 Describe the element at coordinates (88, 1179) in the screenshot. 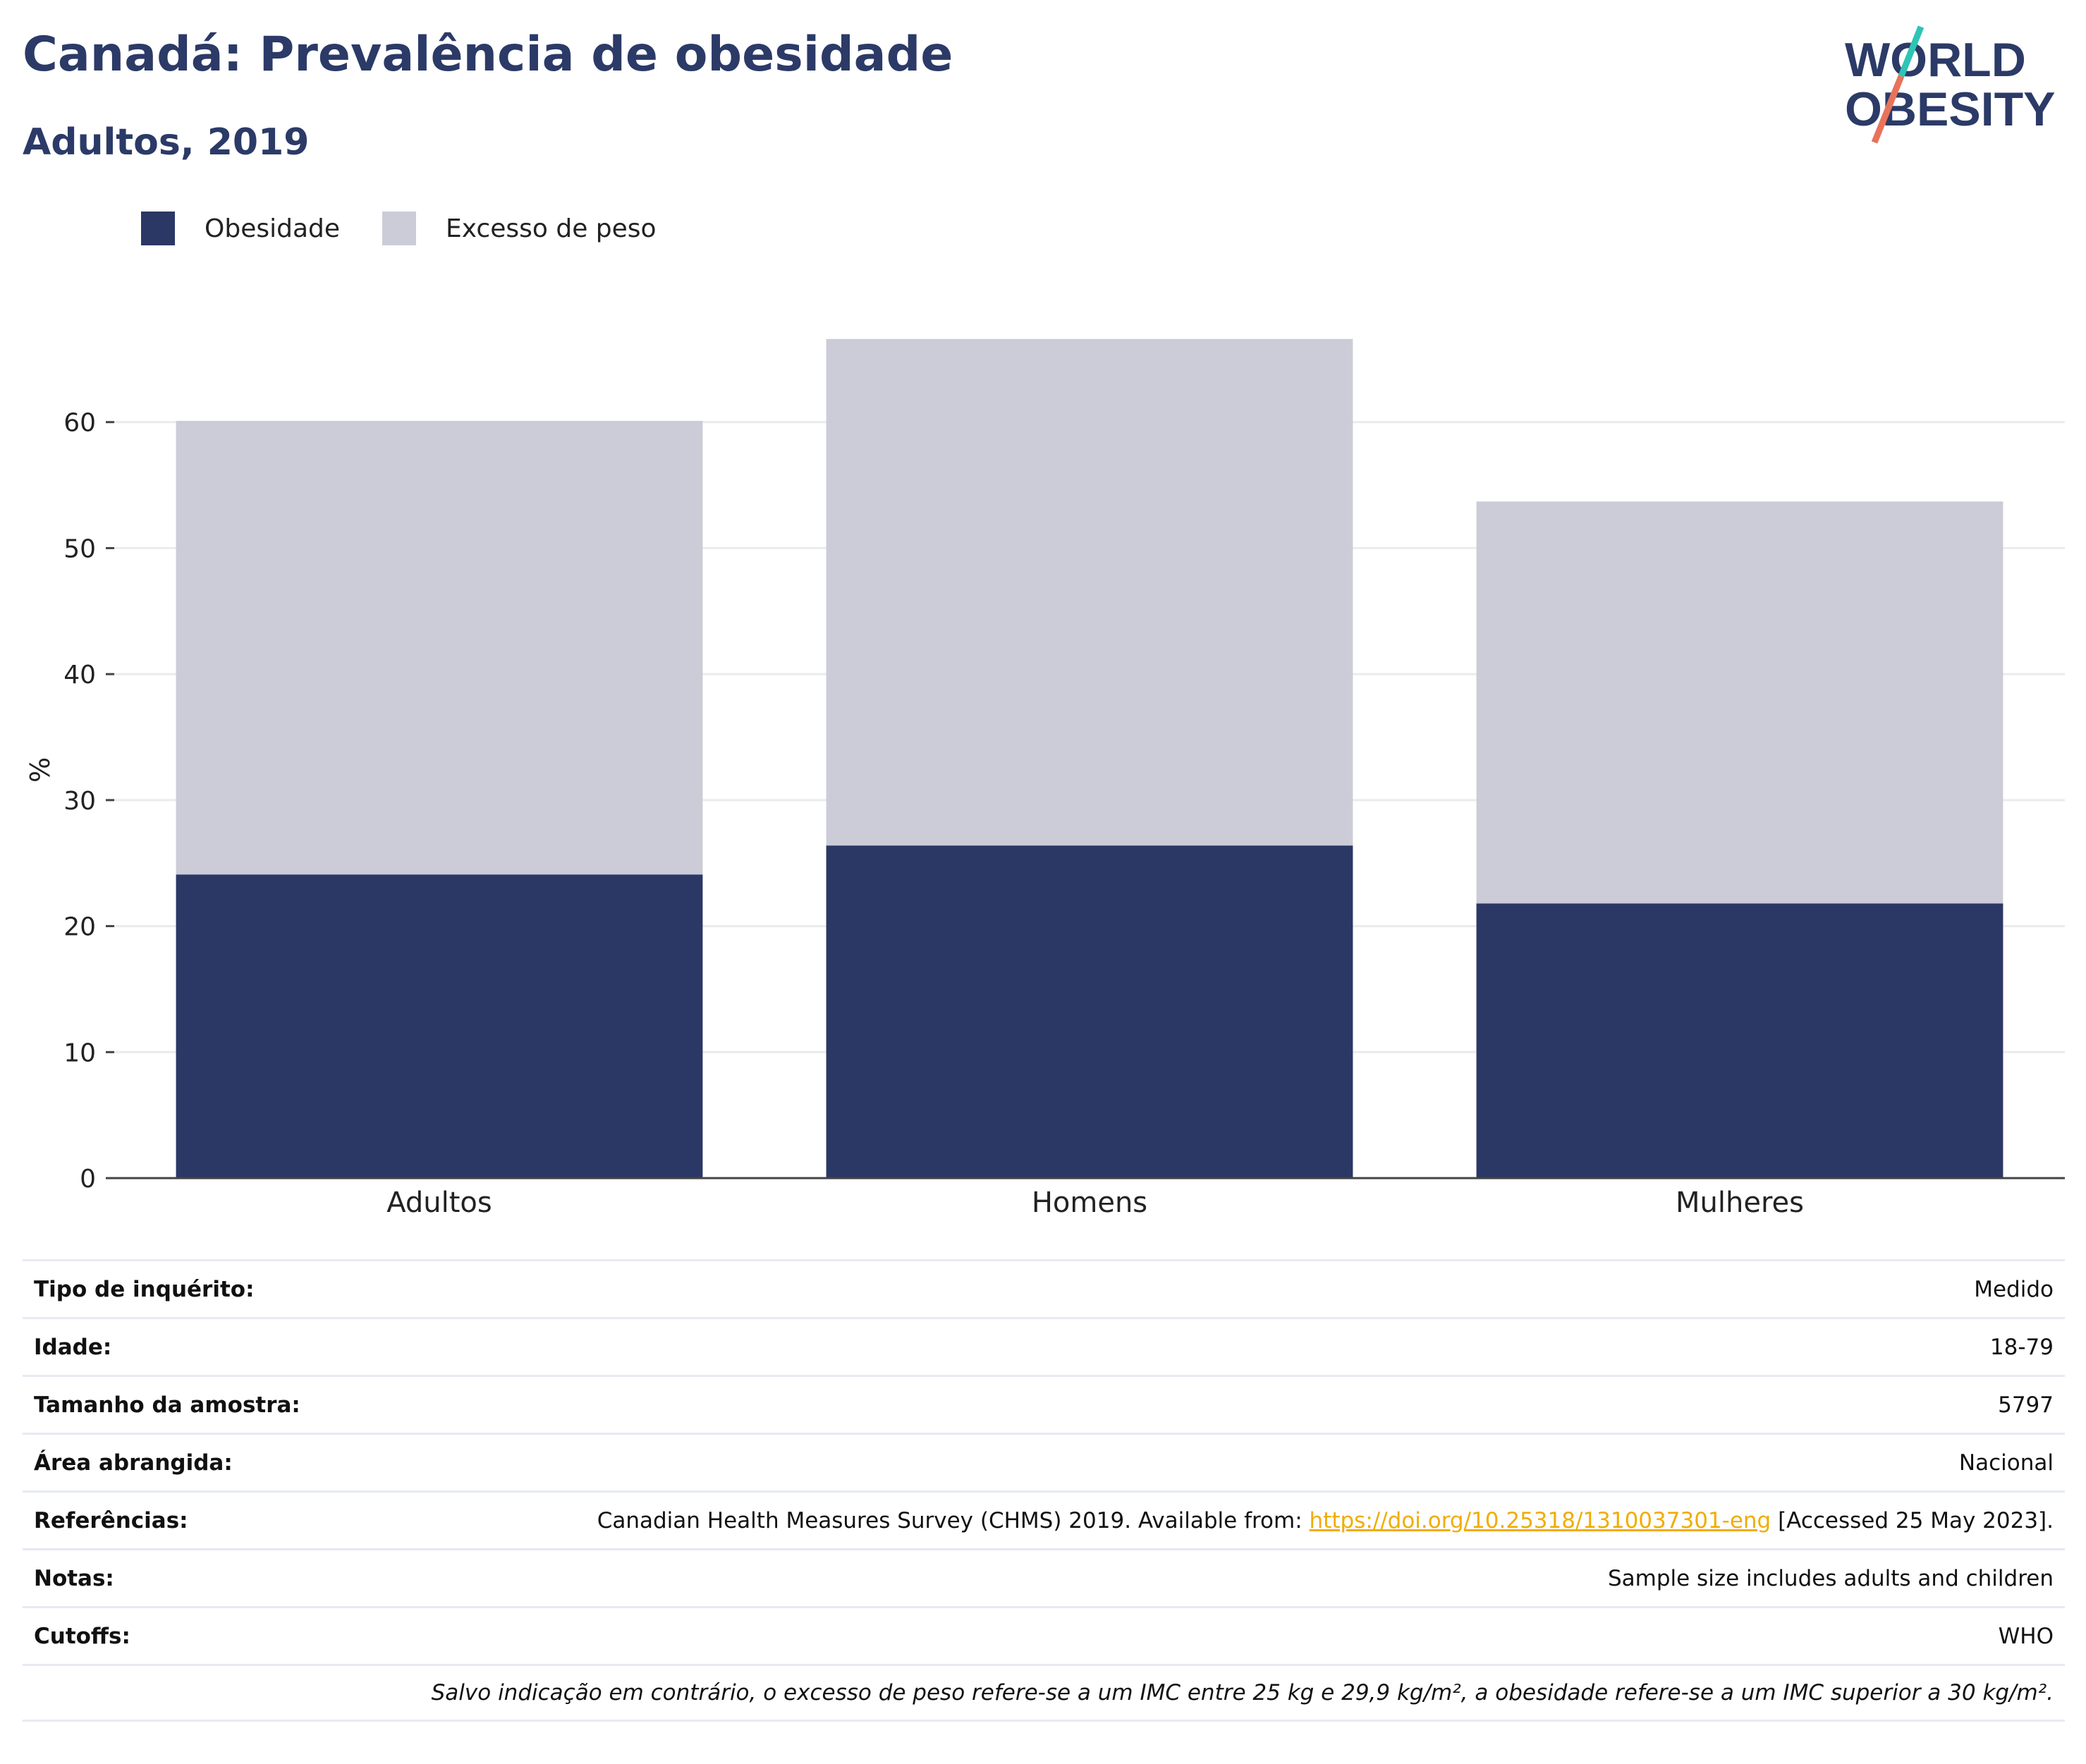

I see `y-tick-label: 0` at that location.